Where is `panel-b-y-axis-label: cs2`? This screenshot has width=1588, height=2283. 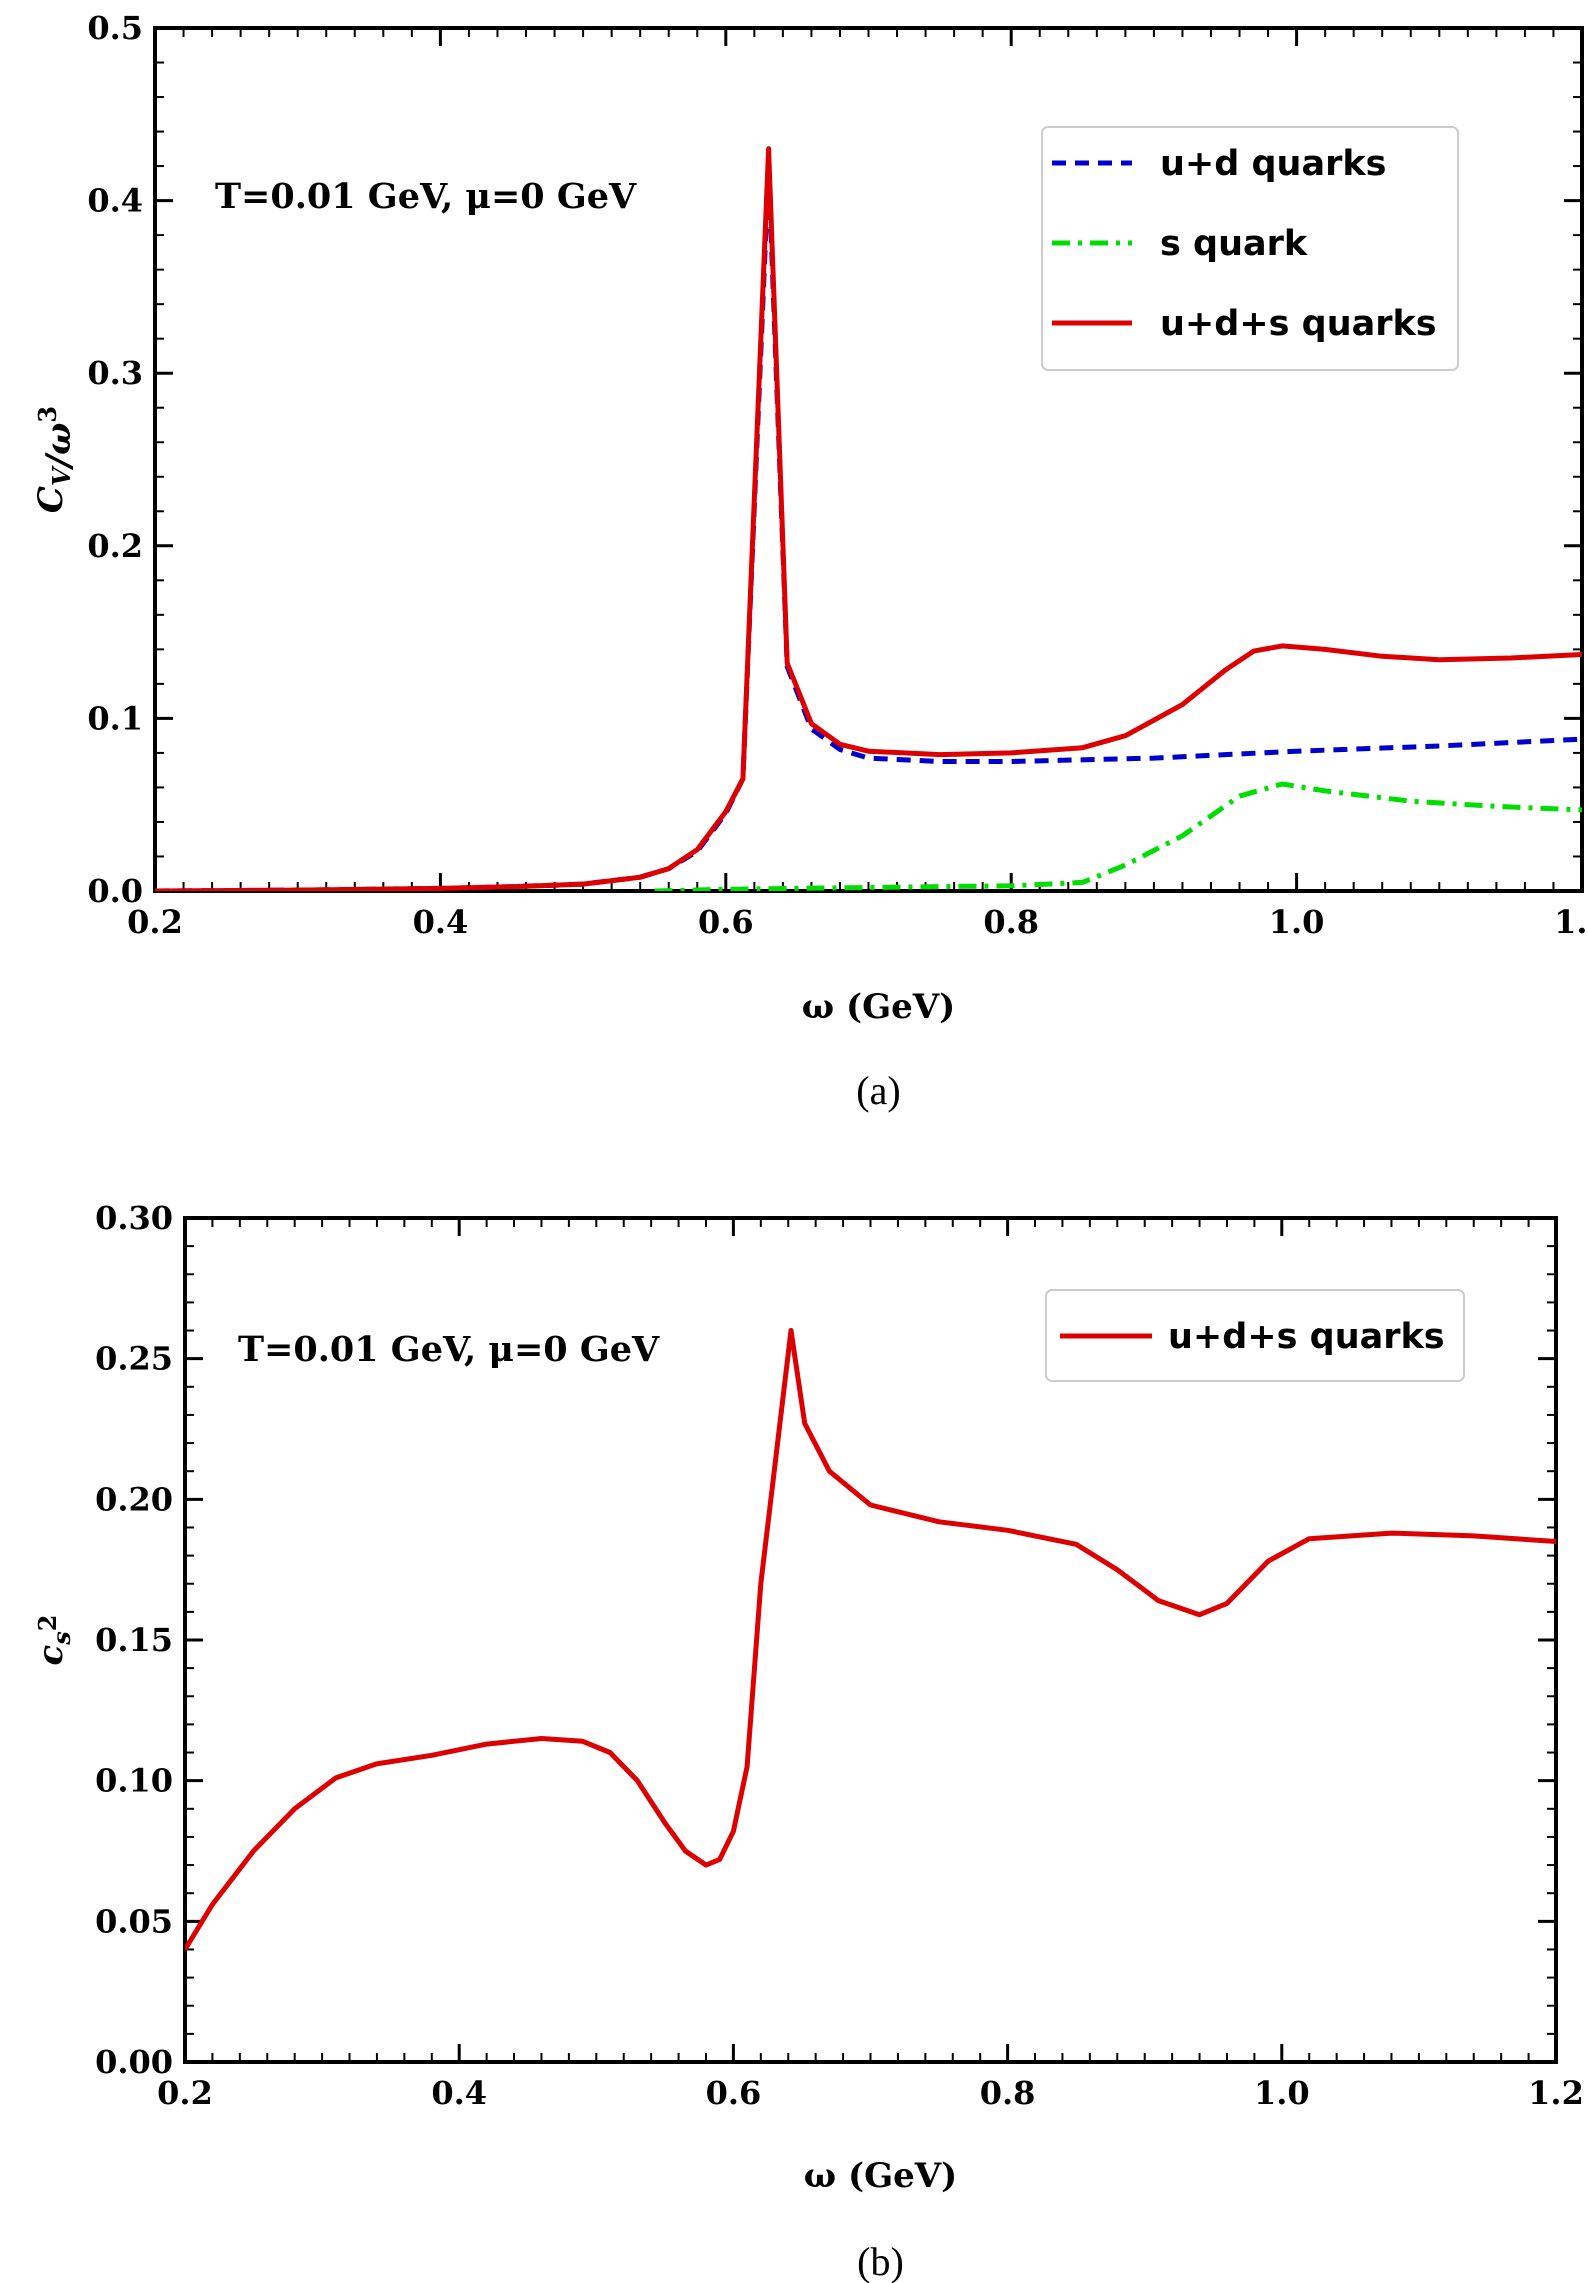 panel-b-y-axis-label: cs2 is located at coordinates (53, 1640).